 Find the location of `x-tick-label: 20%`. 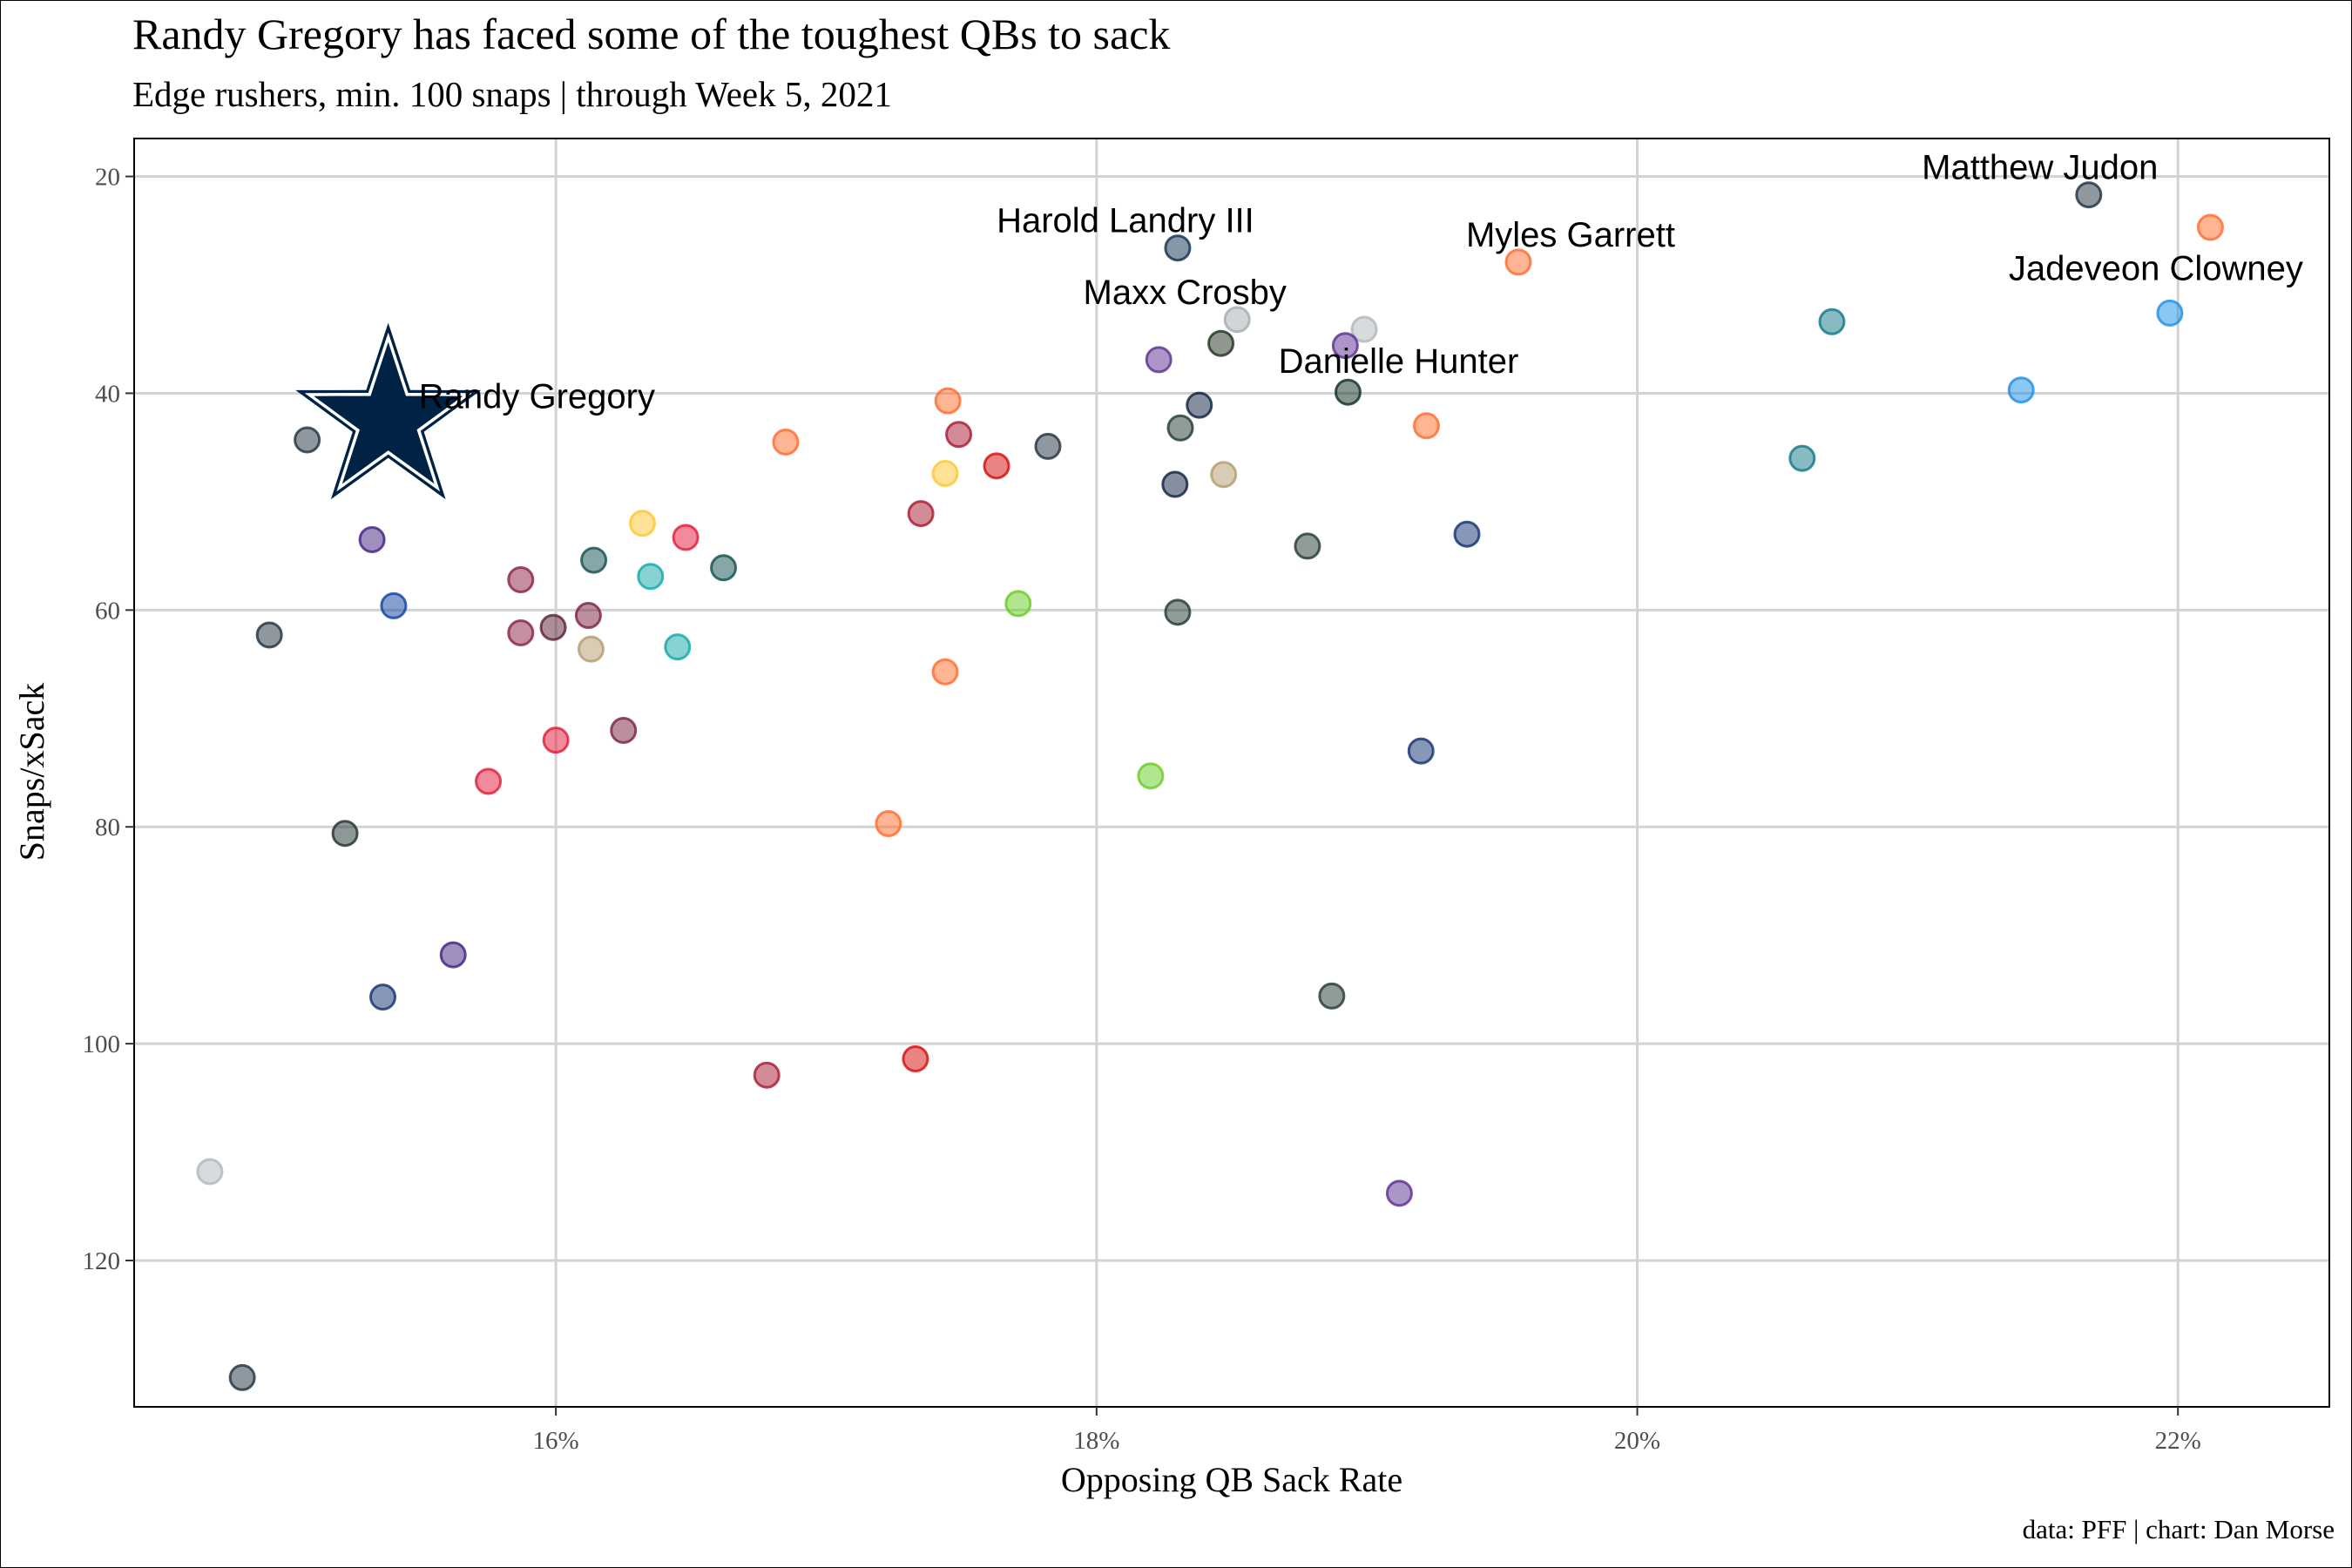

x-tick-label: 20% is located at coordinates (1637, 1441).